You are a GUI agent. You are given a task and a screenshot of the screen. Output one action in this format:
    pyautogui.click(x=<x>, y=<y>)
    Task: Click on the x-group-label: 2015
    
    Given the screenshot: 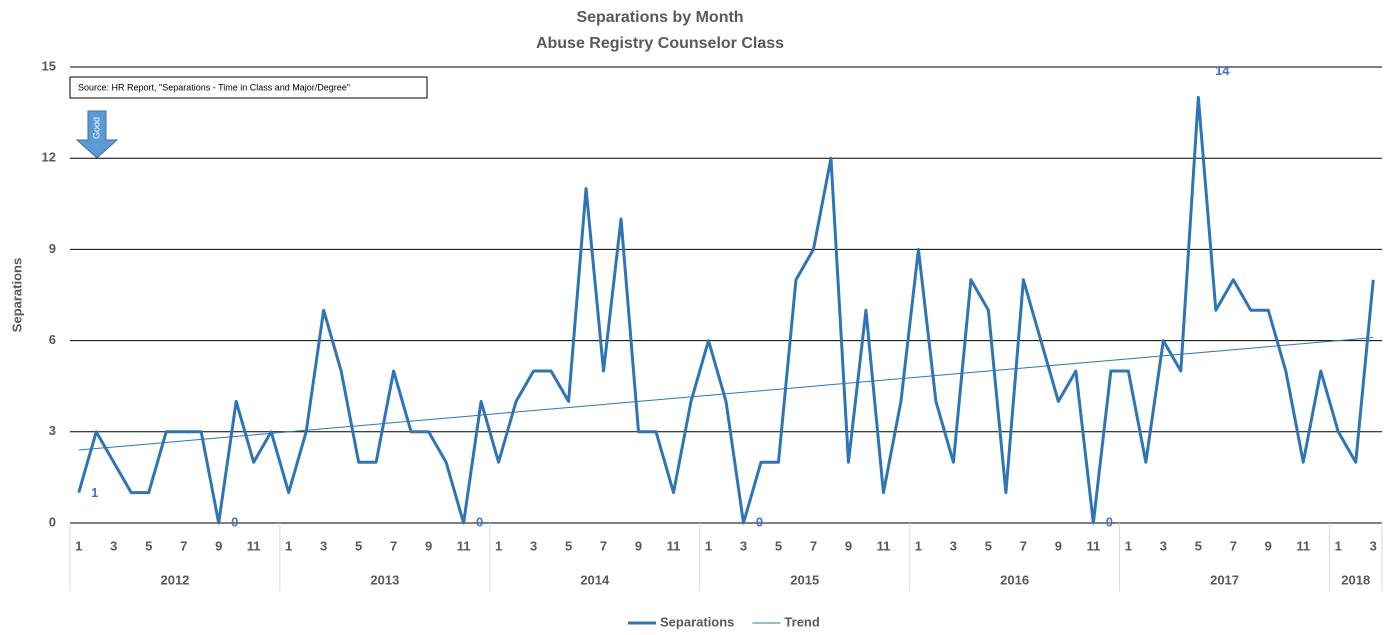 What is the action you would take?
    pyautogui.click(x=804, y=579)
    